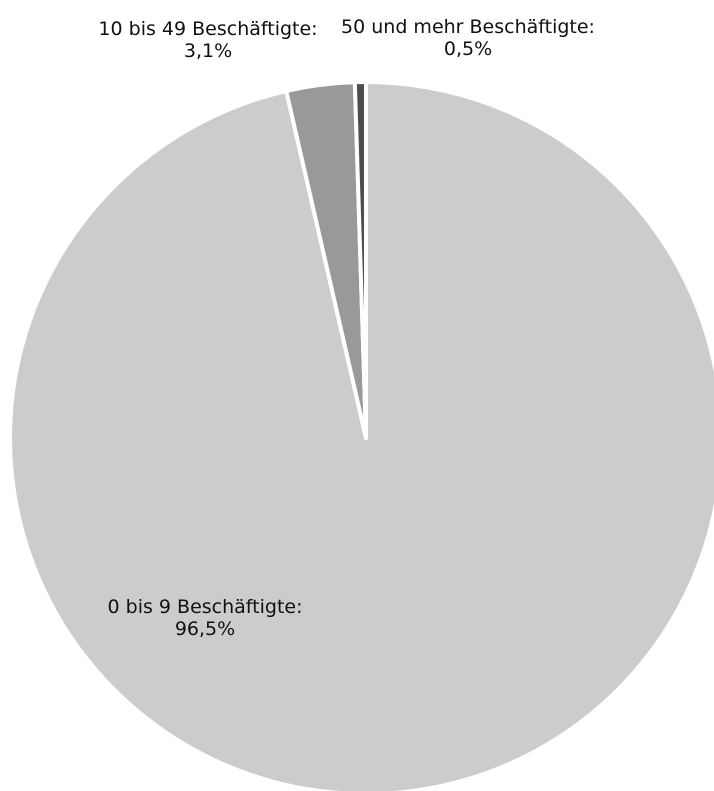 The width and height of the screenshot is (714, 791). I want to click on slice-label-value: 0,5%, so click(468, 49).